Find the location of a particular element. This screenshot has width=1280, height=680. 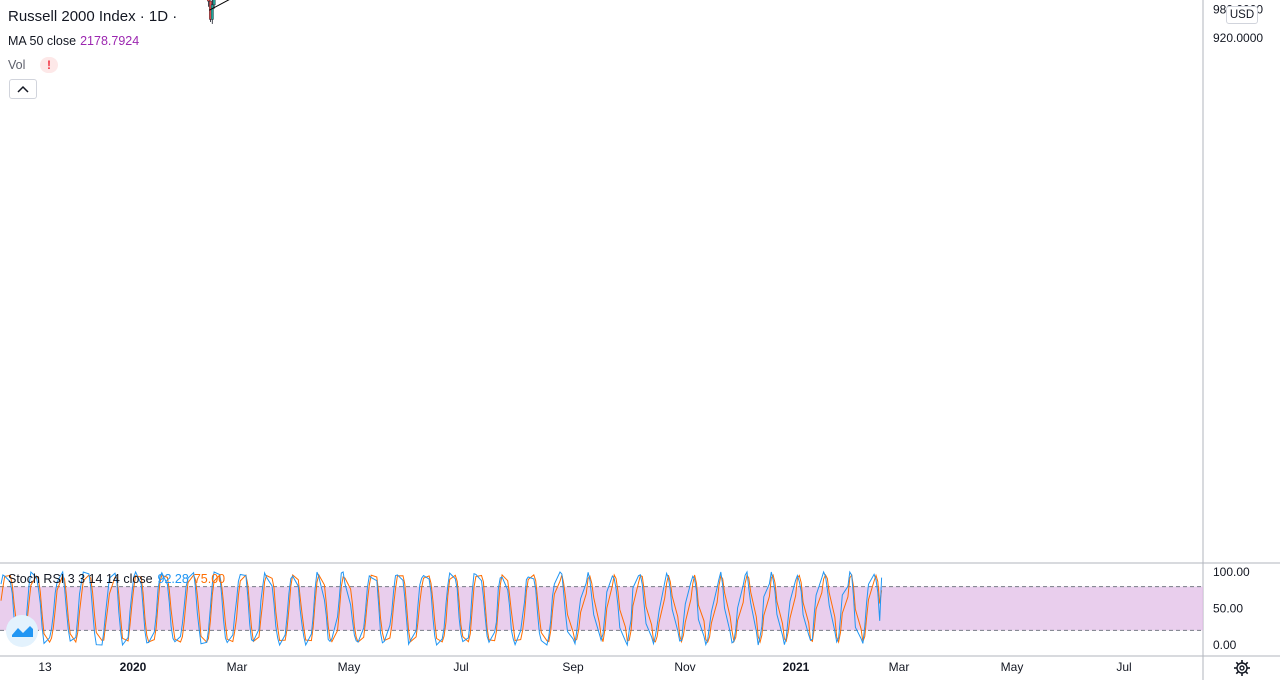

stoch-legend: Stoch RSI 3 3 14 14 close 92.28 75.00 is located at coordinates (116, 579).